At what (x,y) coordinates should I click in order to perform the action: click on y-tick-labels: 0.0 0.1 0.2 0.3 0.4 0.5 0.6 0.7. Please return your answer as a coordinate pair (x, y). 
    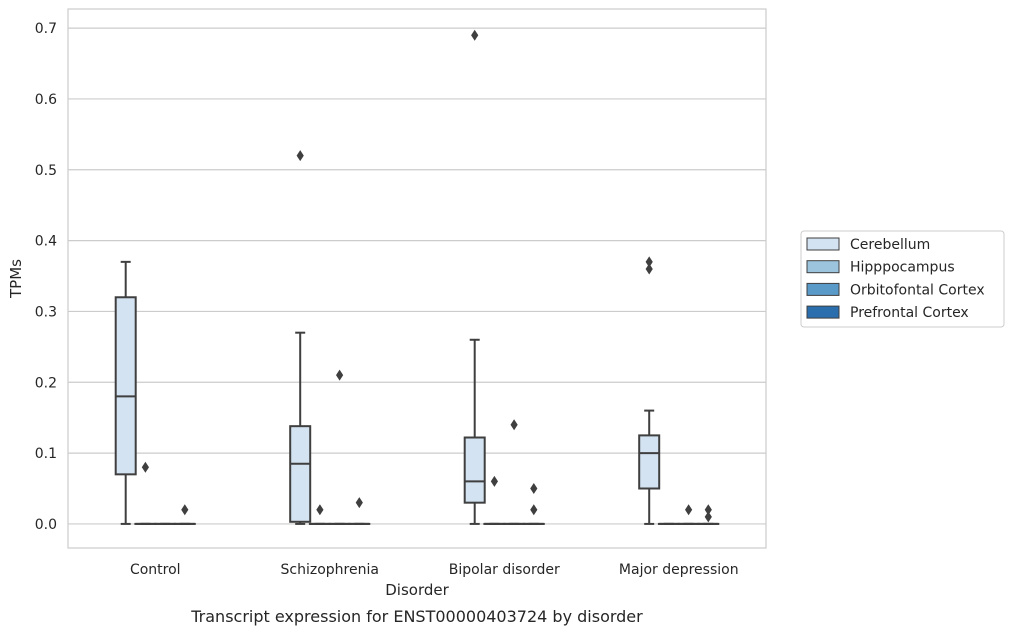
    Looking at the image, I should click on (46, 277).